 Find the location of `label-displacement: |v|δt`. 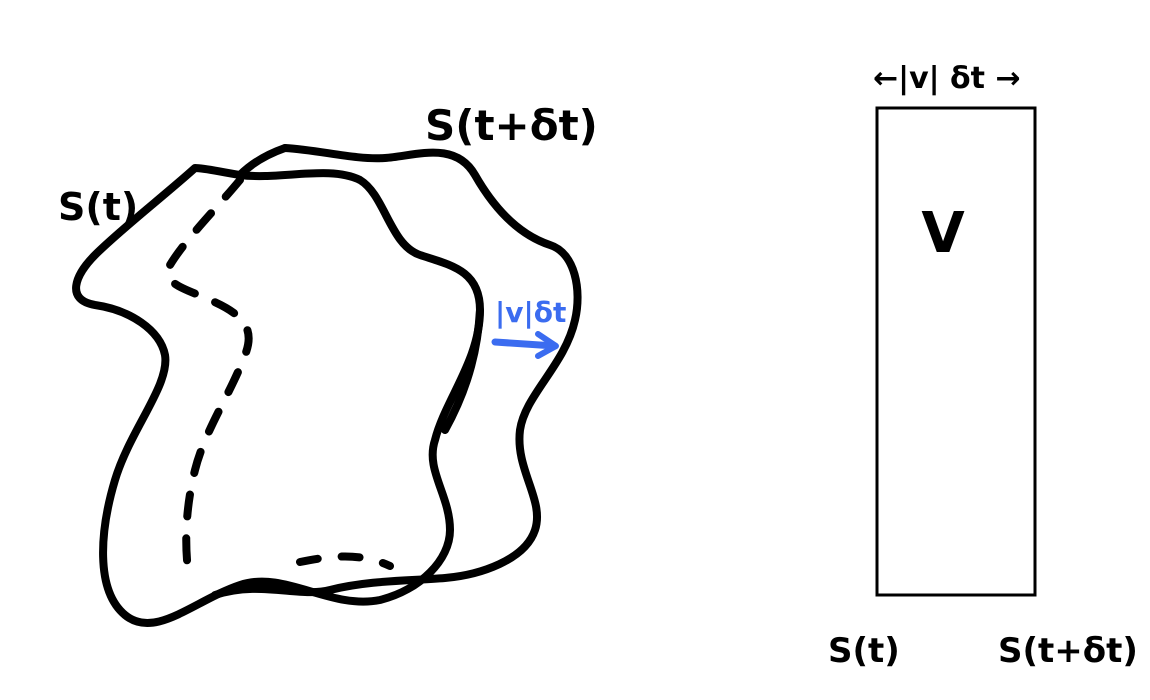

label-displacement: |v|δt is located at coordinates (530, 312).